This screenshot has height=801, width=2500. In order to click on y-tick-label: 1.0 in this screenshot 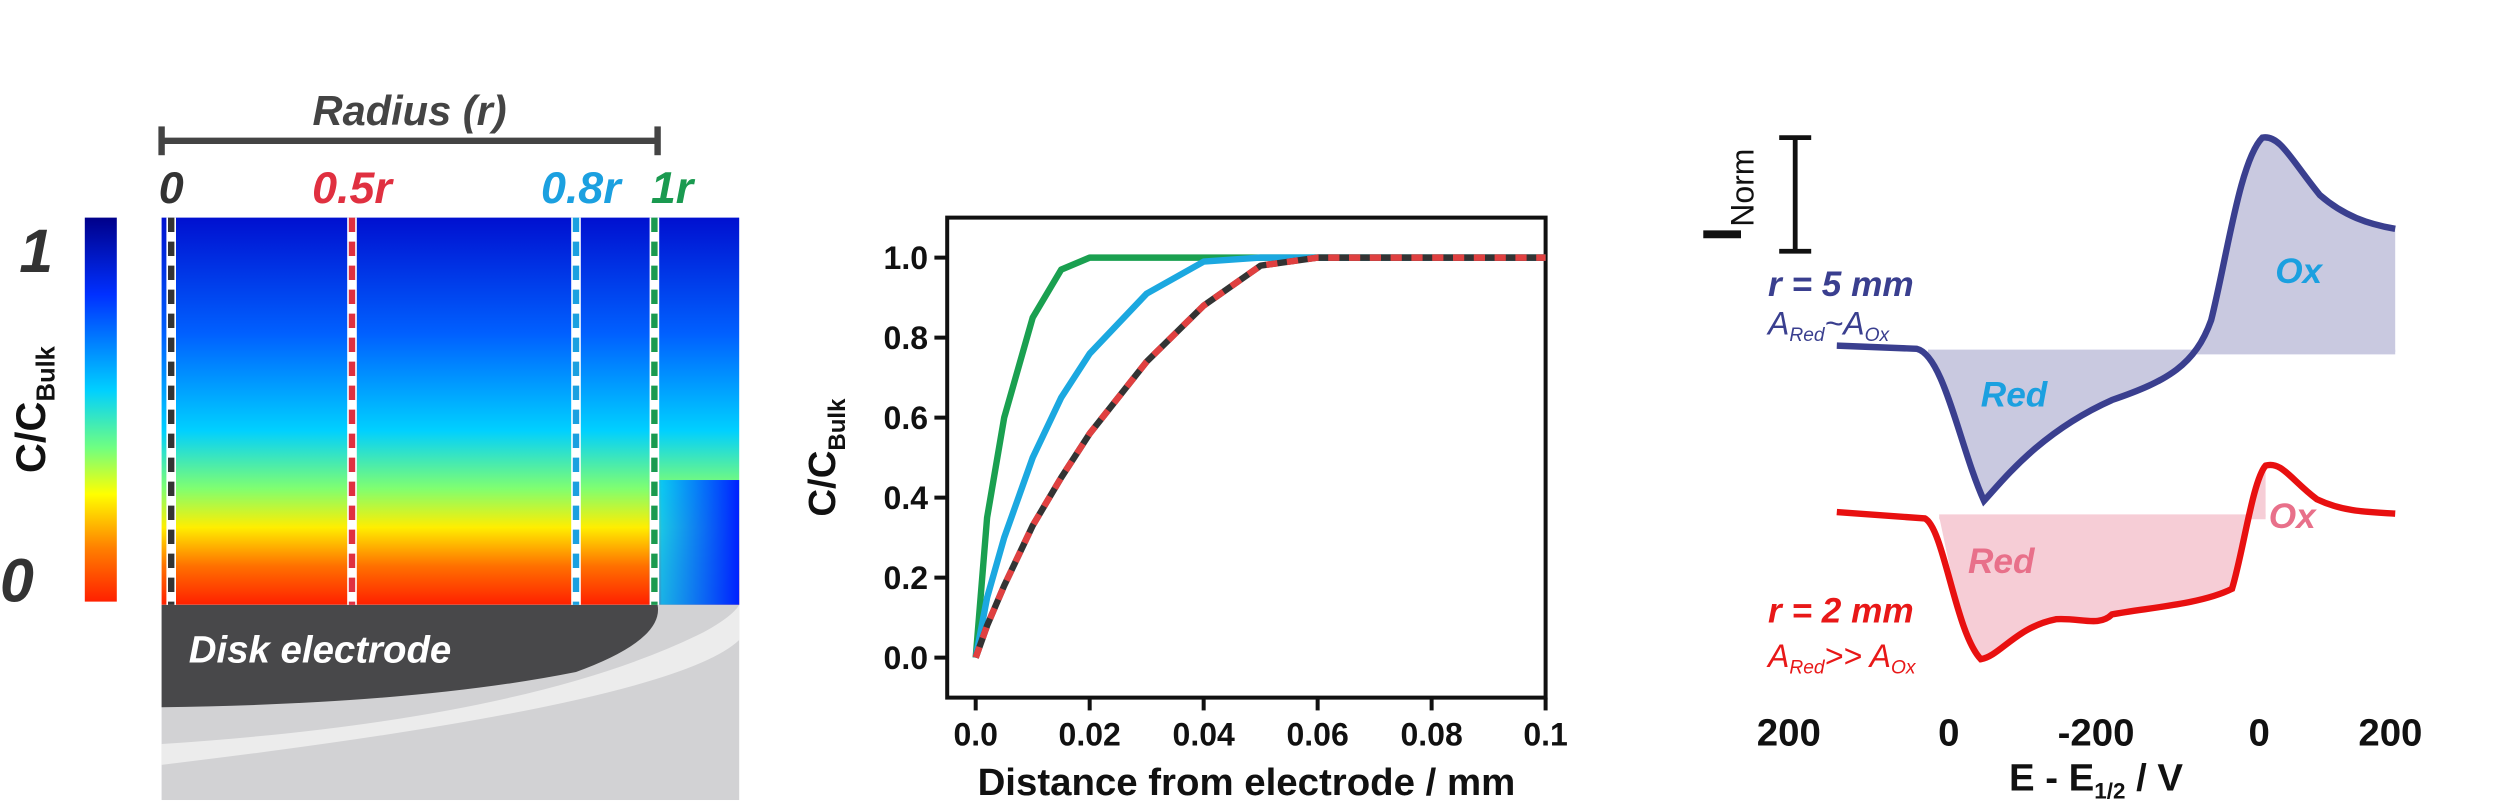, I will do `click(906, 258)`.